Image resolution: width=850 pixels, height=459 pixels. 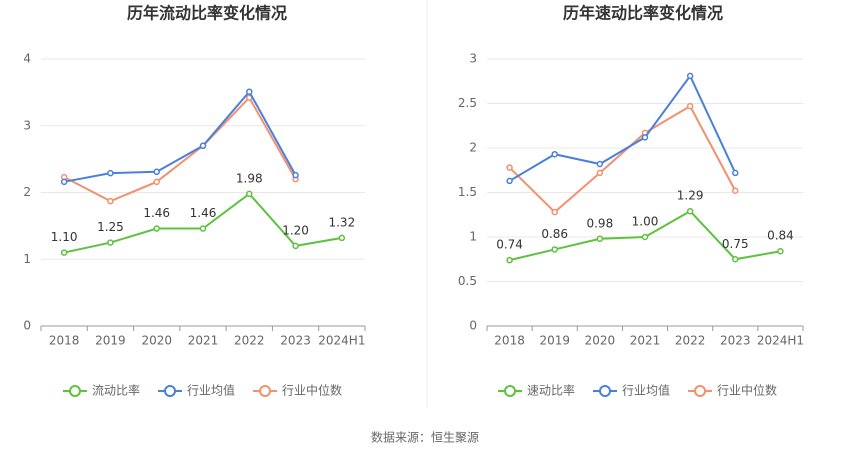 I want to click on value-label: 1.25, so click(x=110, y=227).